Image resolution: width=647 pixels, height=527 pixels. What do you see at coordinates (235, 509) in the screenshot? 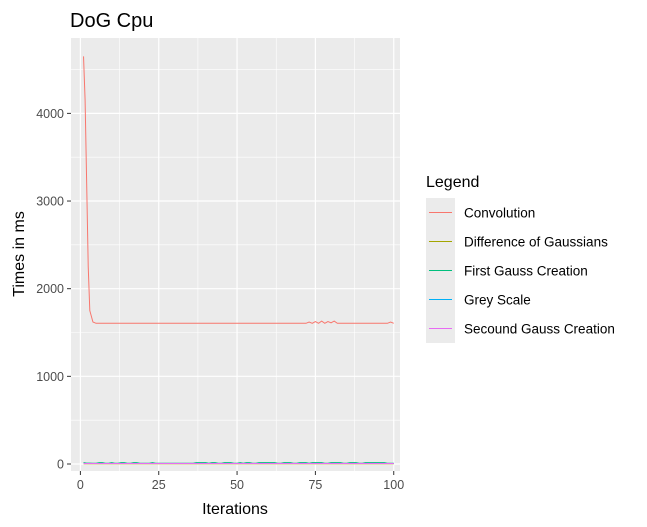
I see `x-axis-title: Iterations` at bounding box center [235, 509].